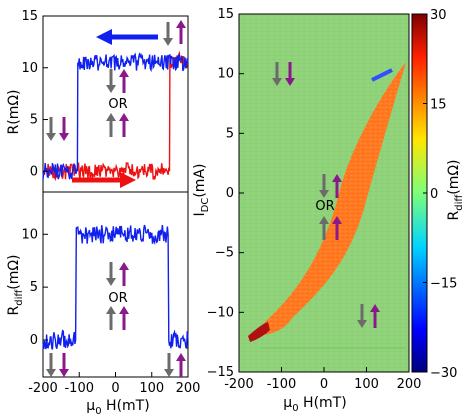 This screenshot has height=416, width=467. Describe the element at coordinates (438, 15) in the screenshot. I see `colorbar-tick-label: 30` at that location.